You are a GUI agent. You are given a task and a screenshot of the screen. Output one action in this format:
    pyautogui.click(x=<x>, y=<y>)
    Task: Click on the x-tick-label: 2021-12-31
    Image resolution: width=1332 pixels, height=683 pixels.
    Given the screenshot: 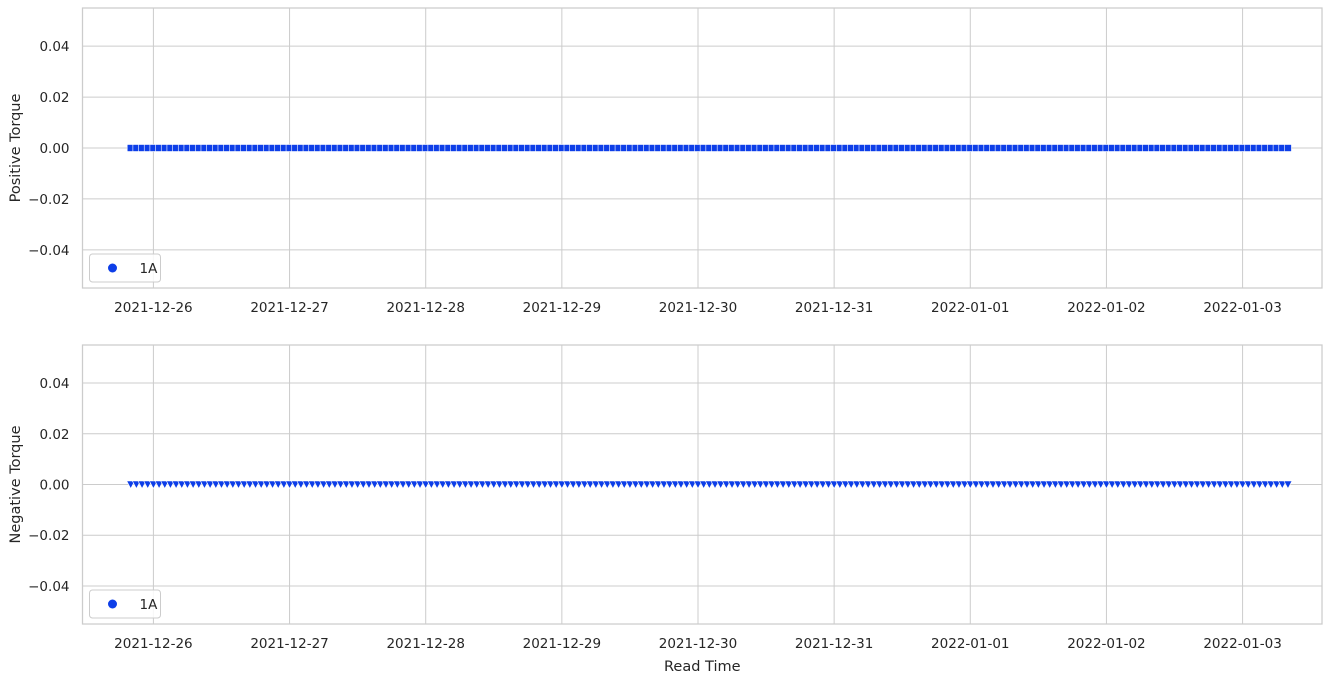 What is the action you would take?
    pyautogui.click(x=834, y=308)
    